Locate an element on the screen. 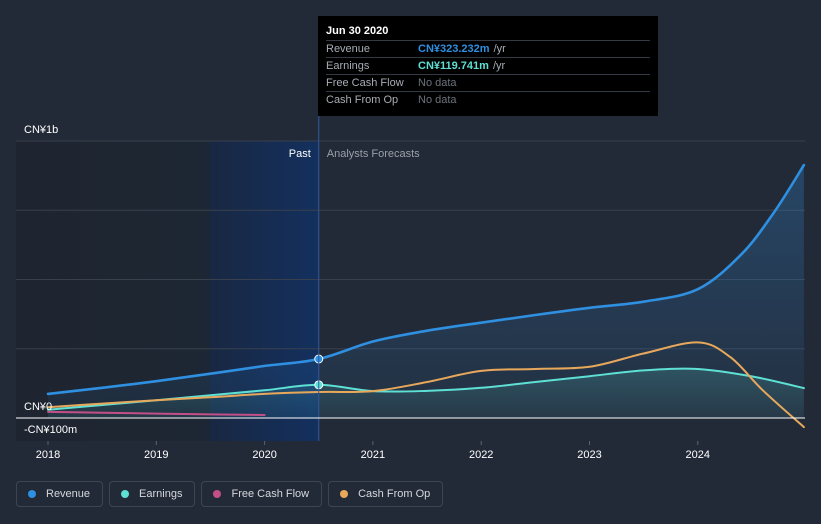  tooltip-value: CN¥119.741m is located at coordinates (453, 66).